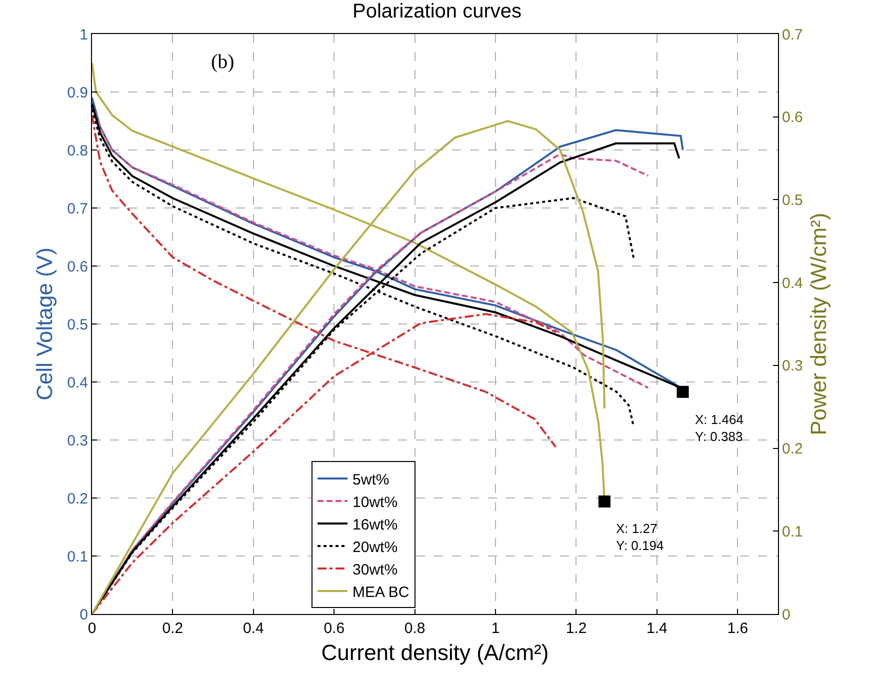 The height and width of the screenshot is (684, 874). What do you see at coordinates (657, 628) in the screenshot?
I see `x-tick-label: 1.4` at bounding box center [657, 628].